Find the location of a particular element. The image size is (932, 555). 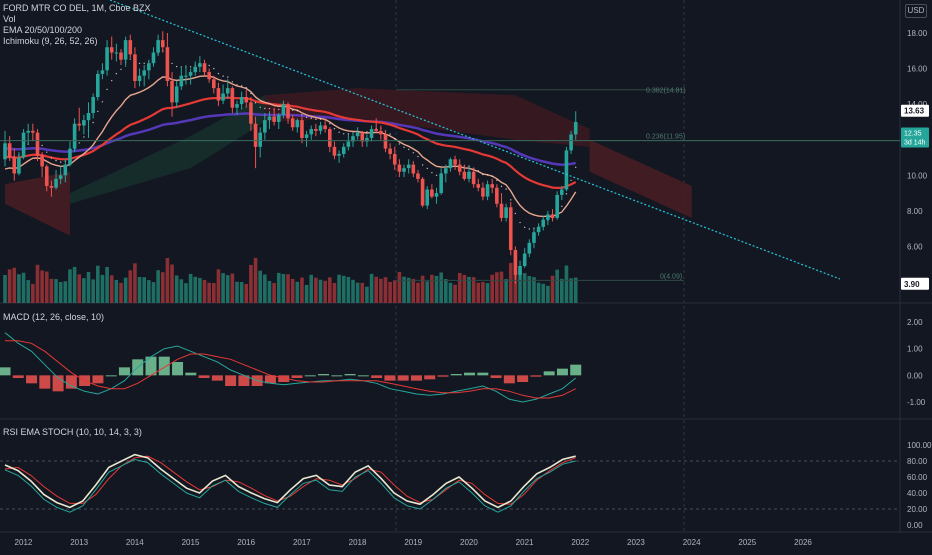

macd-line is located at coordinates (290, 367).